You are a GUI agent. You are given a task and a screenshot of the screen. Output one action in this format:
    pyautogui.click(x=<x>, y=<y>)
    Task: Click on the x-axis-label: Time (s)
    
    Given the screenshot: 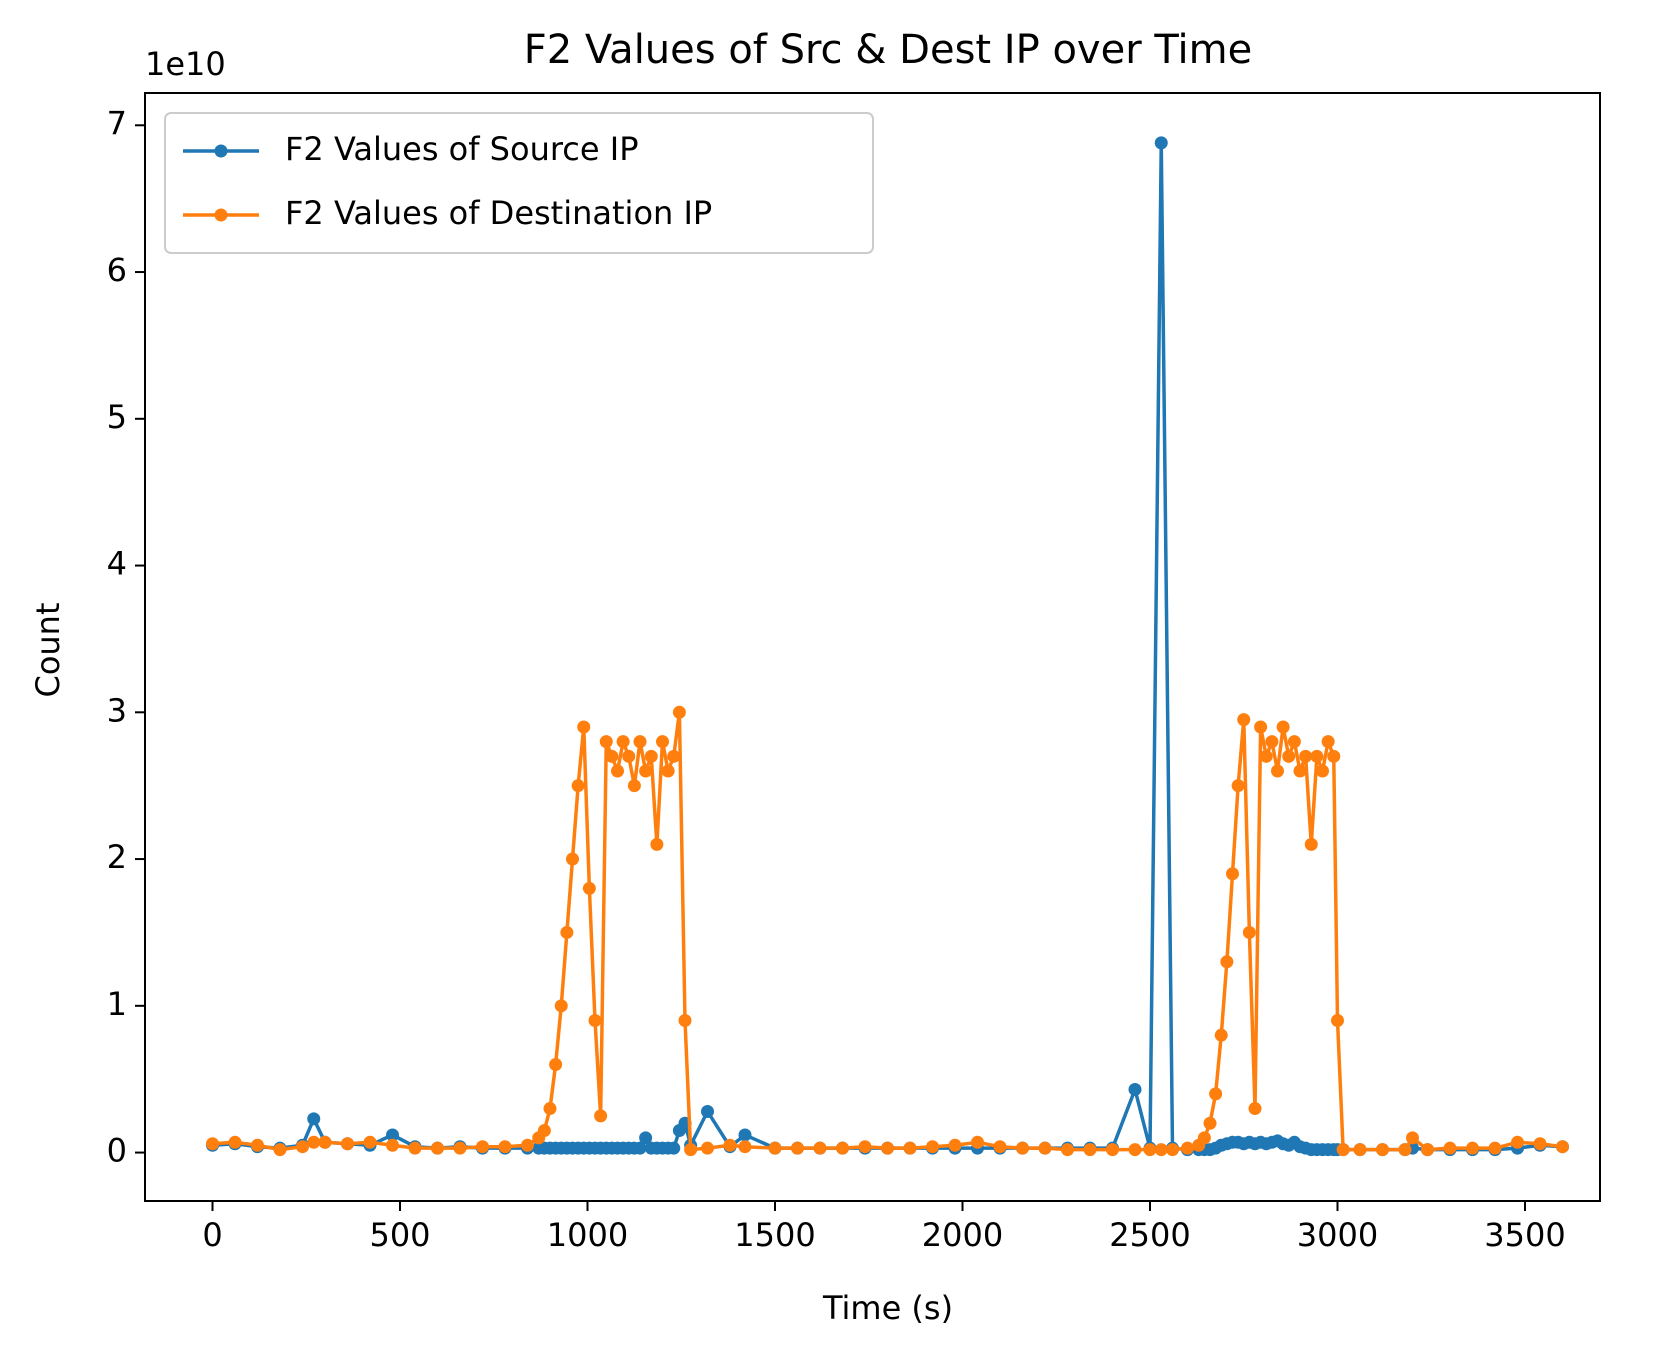 What is the action you would take?
    pyautogui.click(x=887, y=1308)
    